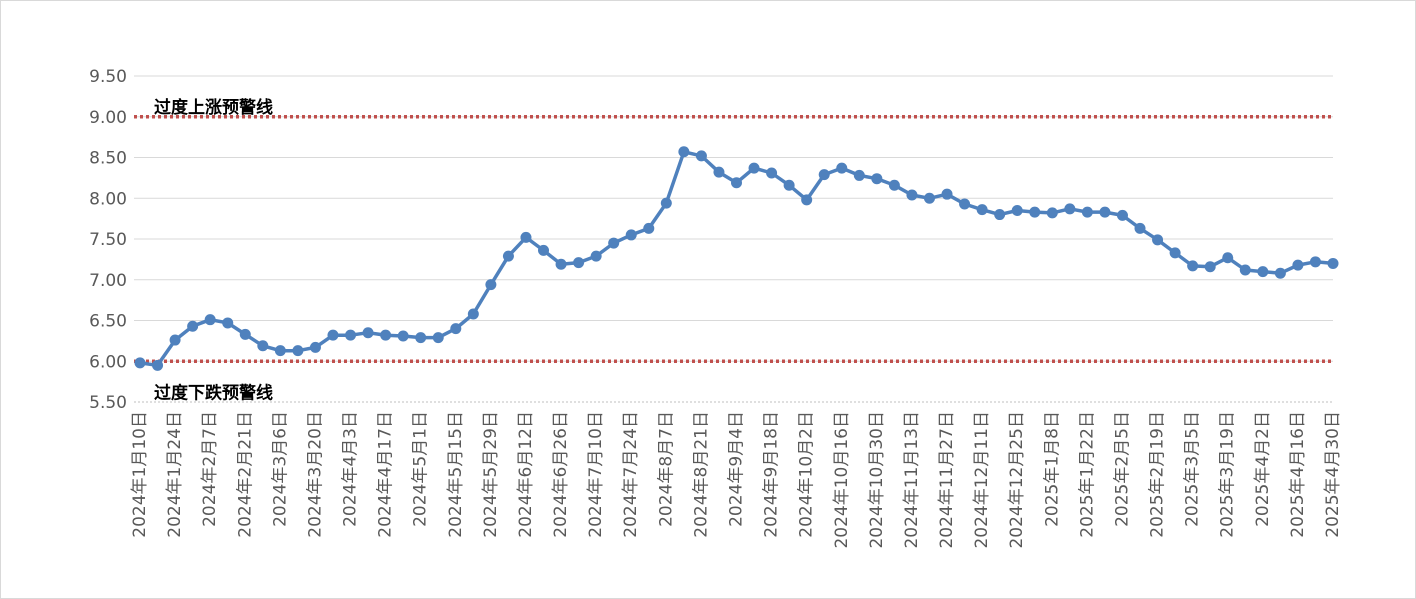  What do you see at coordinates (1228, 474) in the screenshot?
I see `x-tick-label: 2025年3月19日` at bounding box center [1228, 474].